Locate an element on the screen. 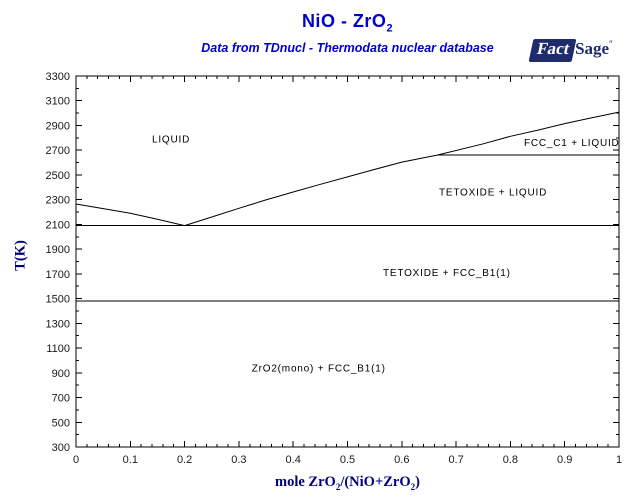 The width and height of the screenshot is (640, 504). y-tick-label: 1900 is located at coordinates (58, 250).